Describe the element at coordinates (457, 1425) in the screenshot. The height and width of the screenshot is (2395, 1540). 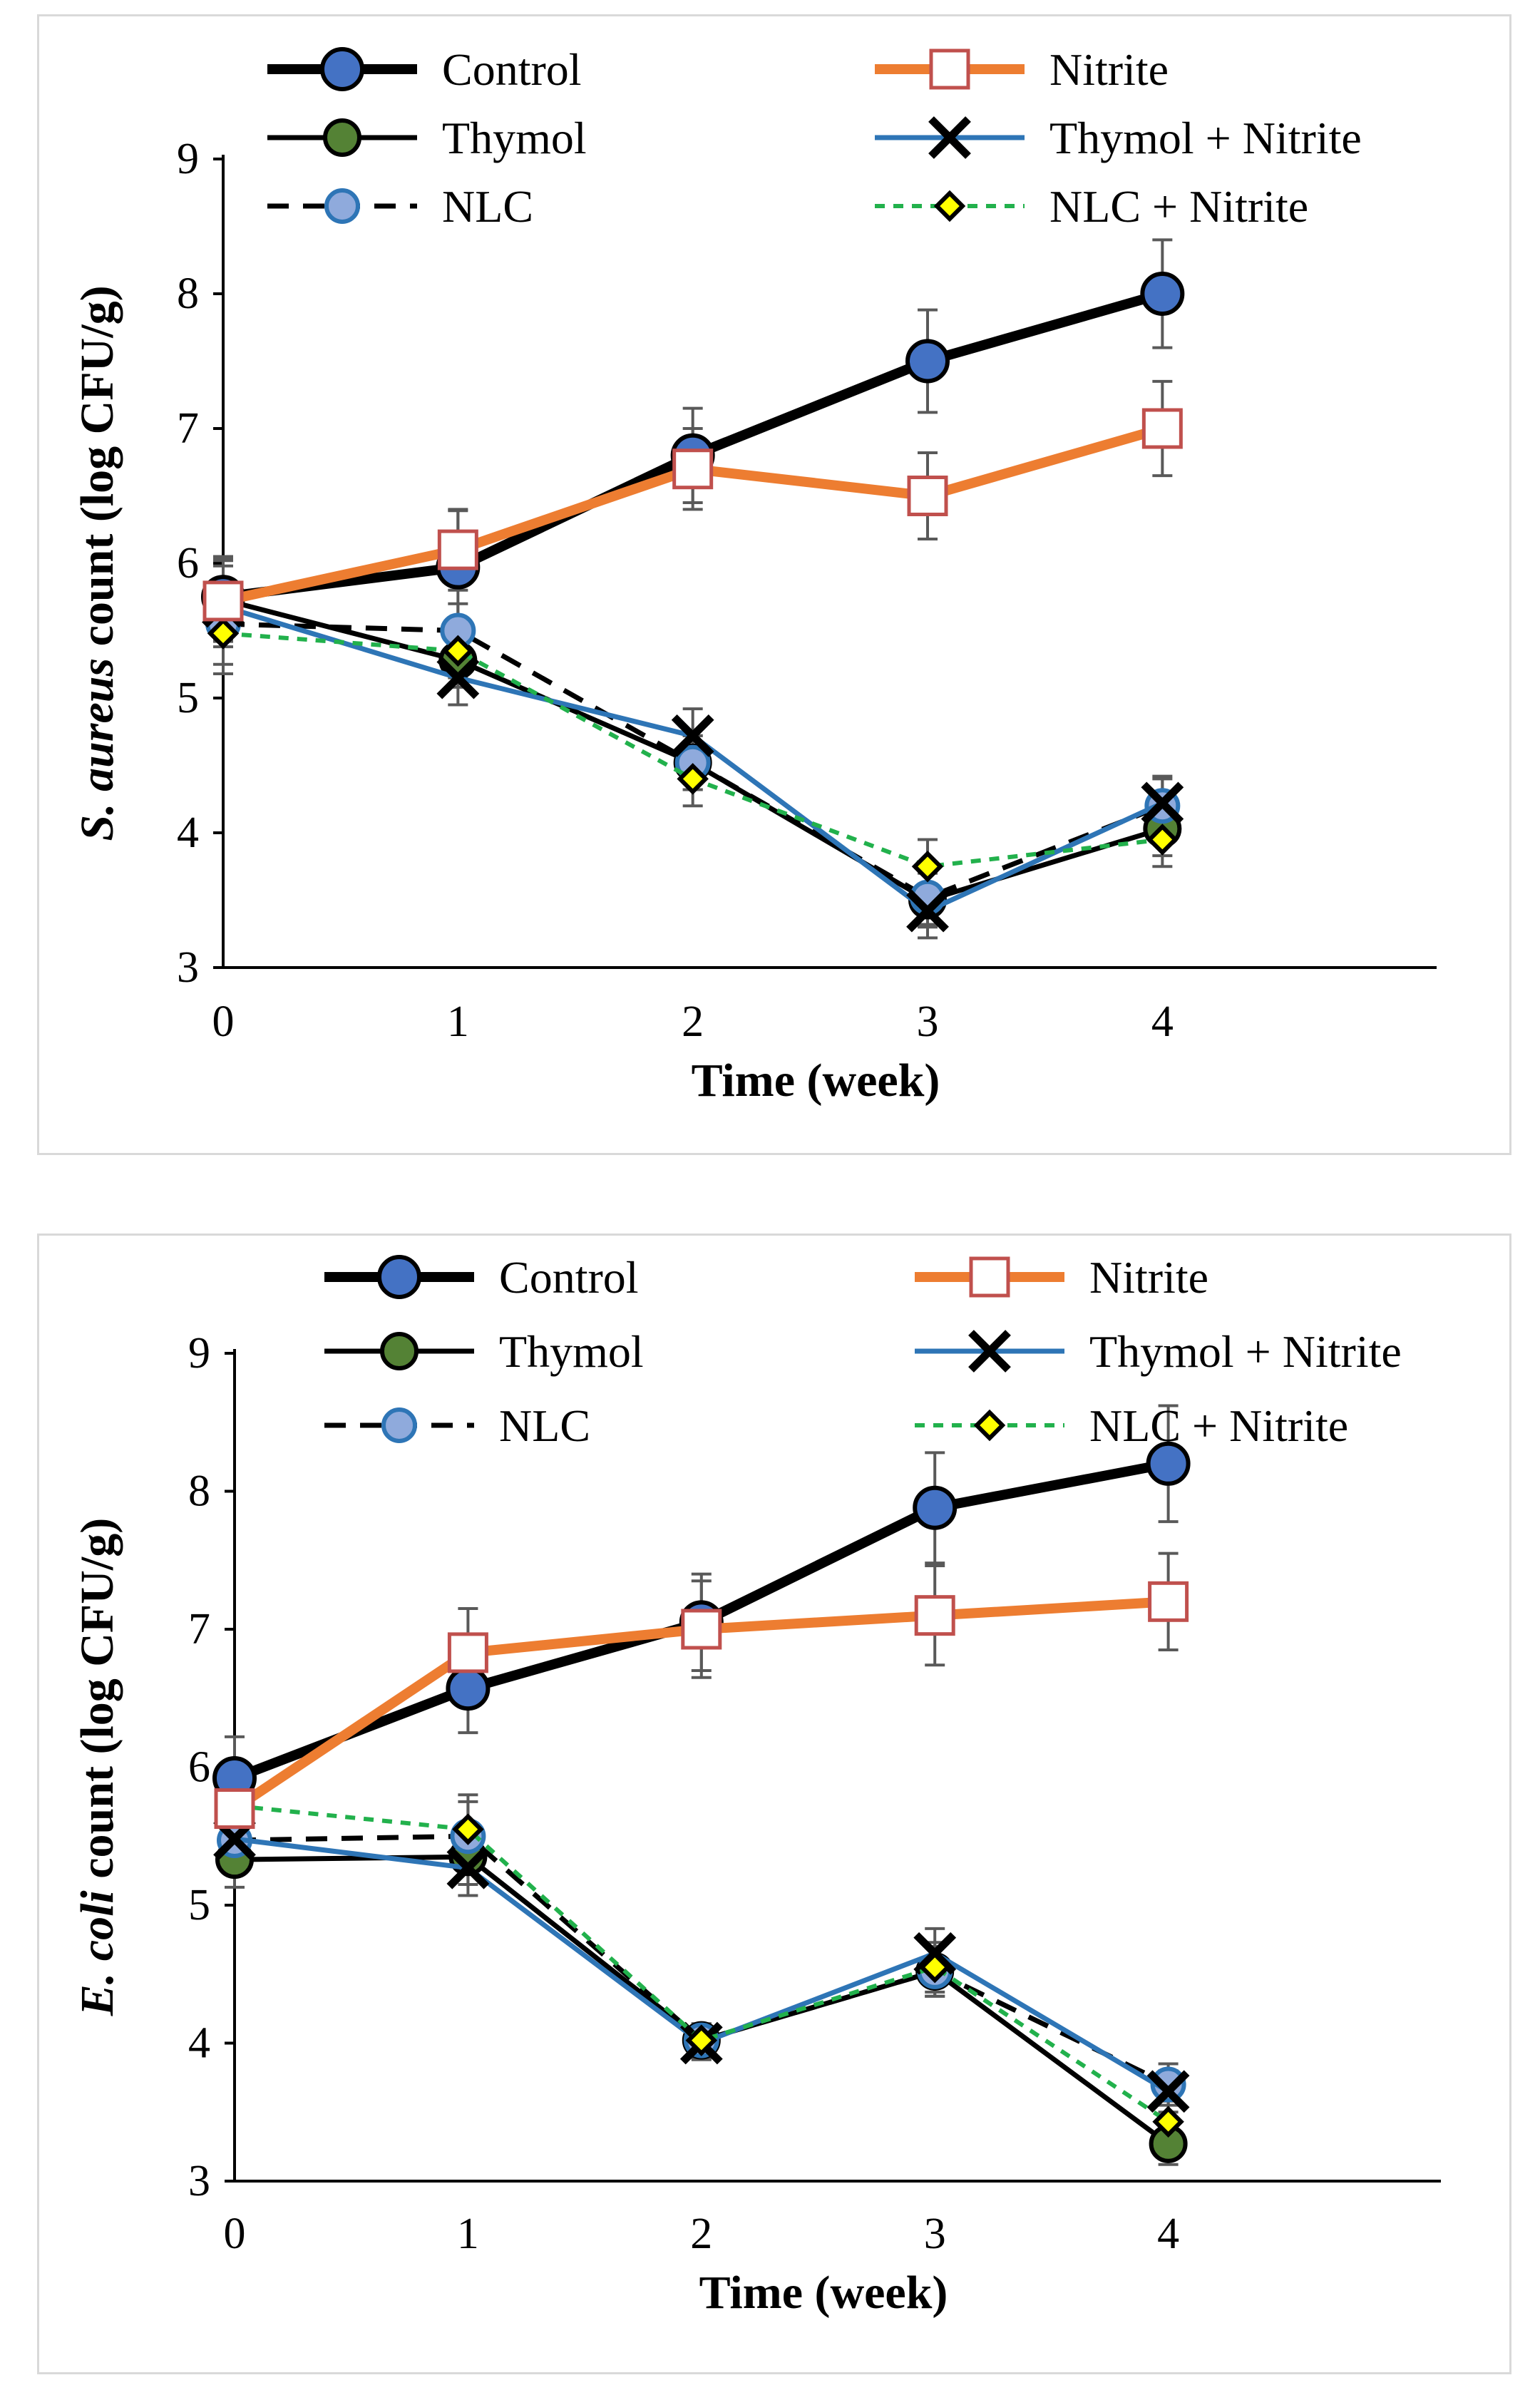
I see `legend-item-nlc: NLC` at that location.